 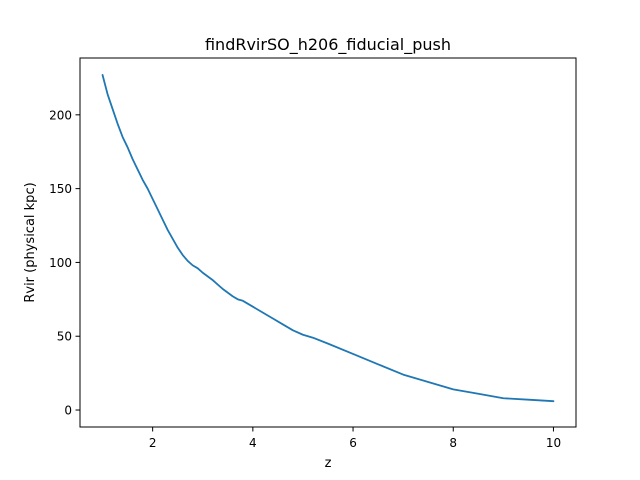 I want to click on x-axis: 2 4 6 8 10, so click(x=355, y=438).